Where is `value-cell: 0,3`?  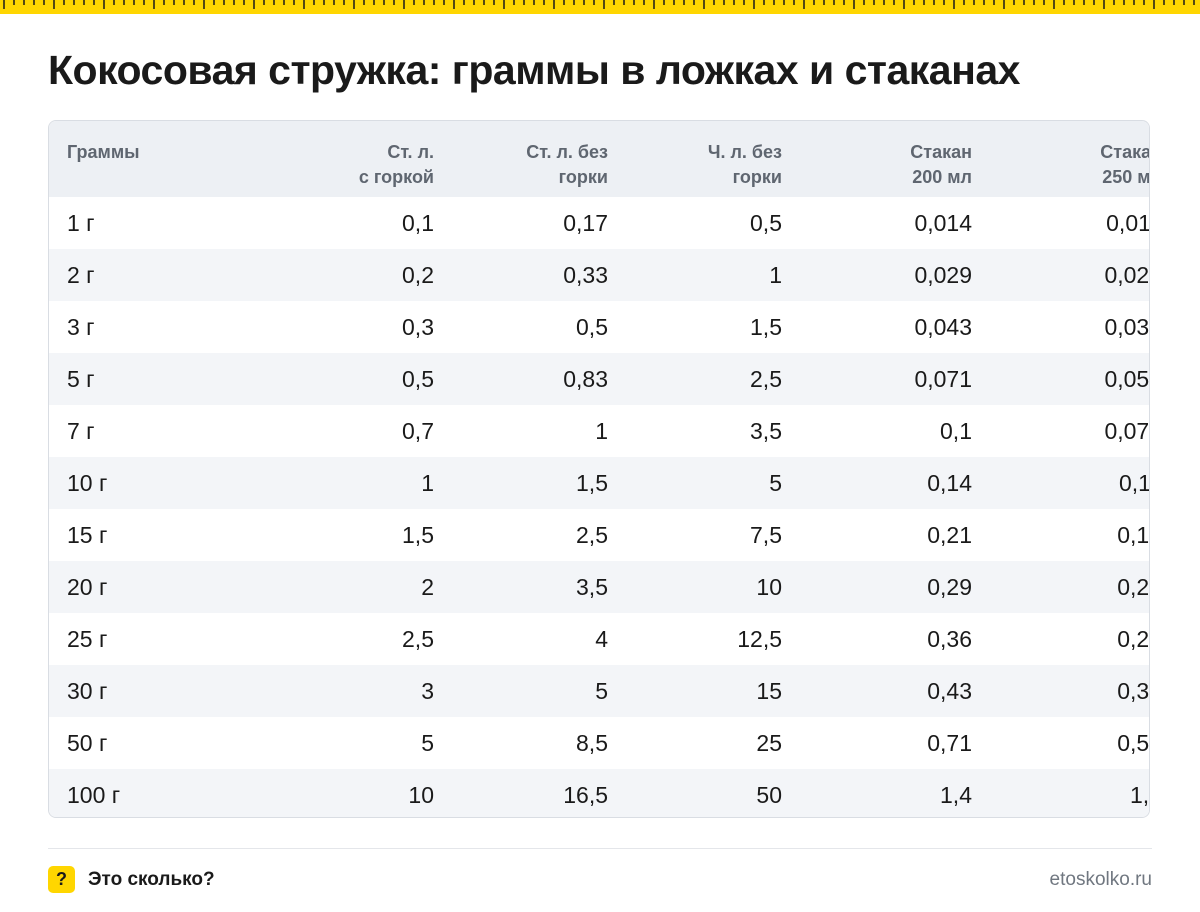 value-cell: 0,3 is located at coordinates (418, 326).